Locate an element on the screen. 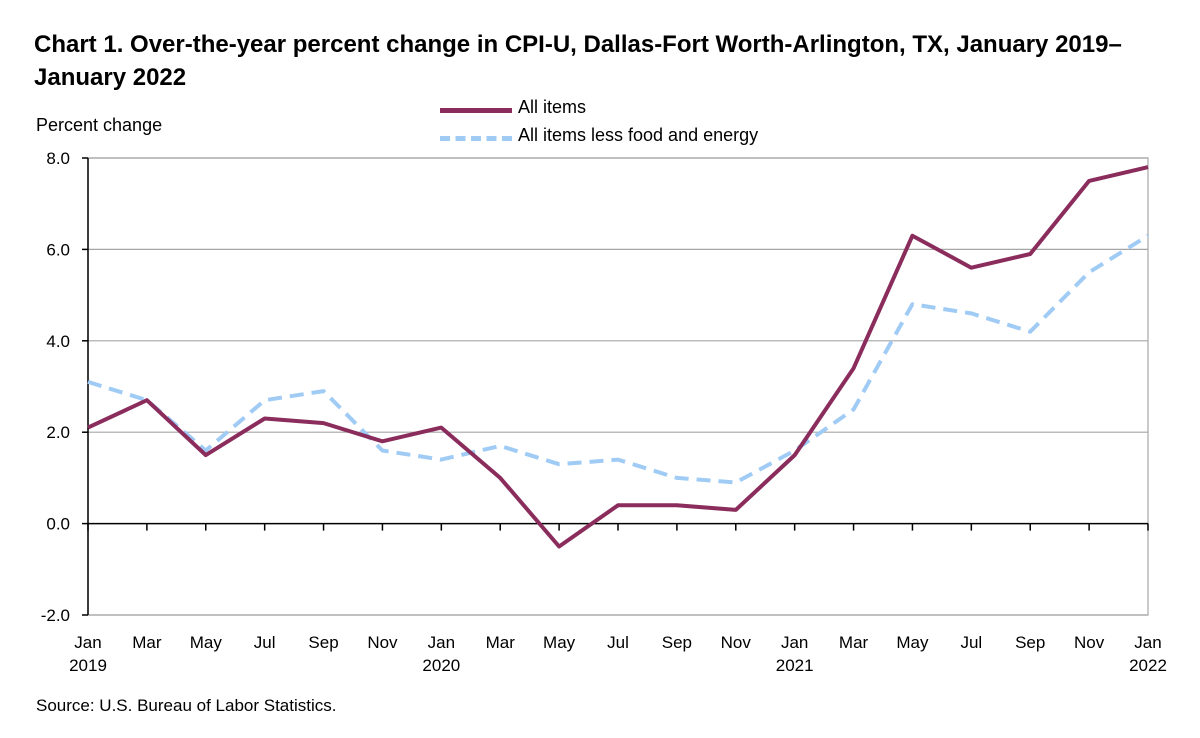  x-tick-label-month-9: Jul is located at coordinates (618, 642).